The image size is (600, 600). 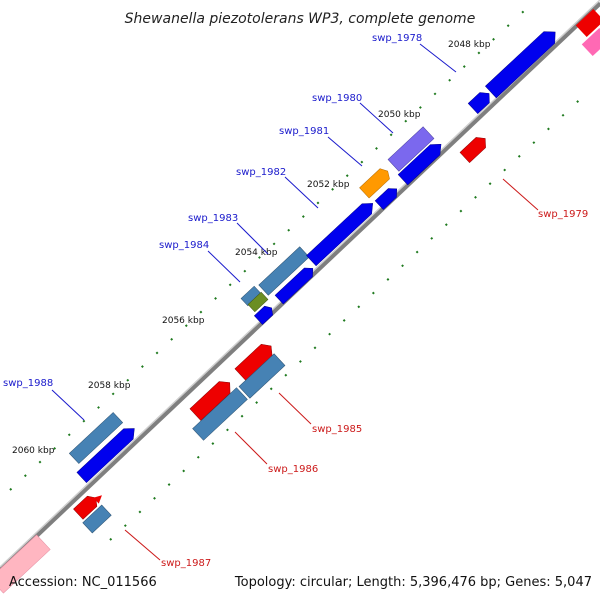 I want to click on gene-red-1987, so click(x=86, y=506).